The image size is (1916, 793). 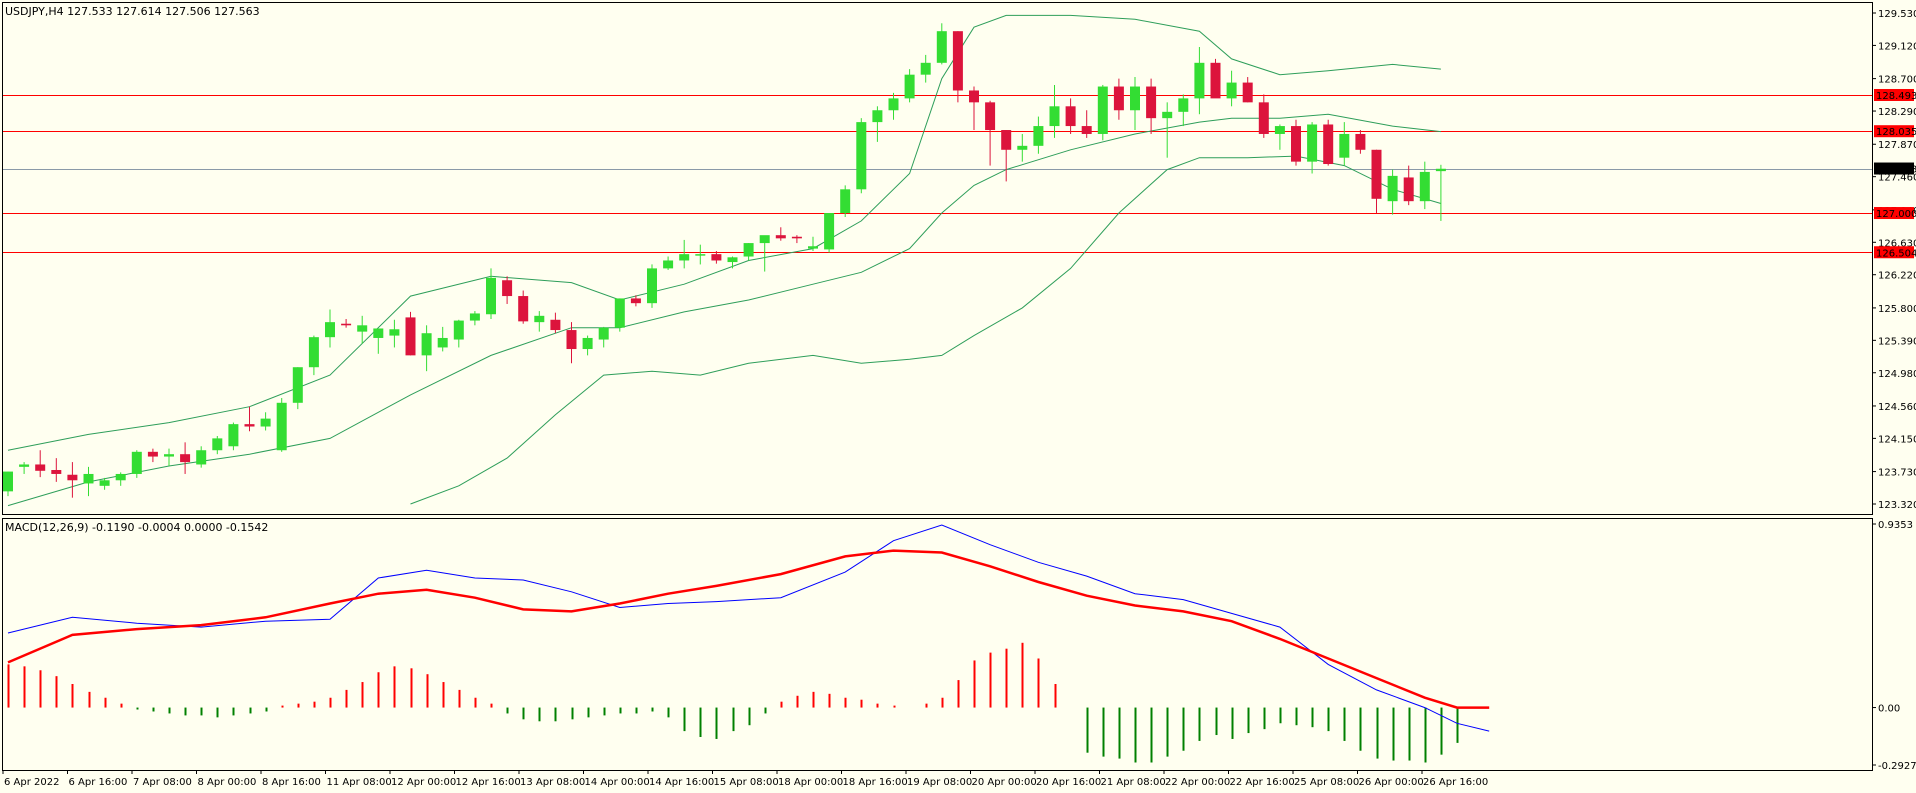 What do you see at coordinates (681, 782) in the screenshot?
I see `time-tick-label: 14 Apr 16:00` at bounding box center [681, 782].